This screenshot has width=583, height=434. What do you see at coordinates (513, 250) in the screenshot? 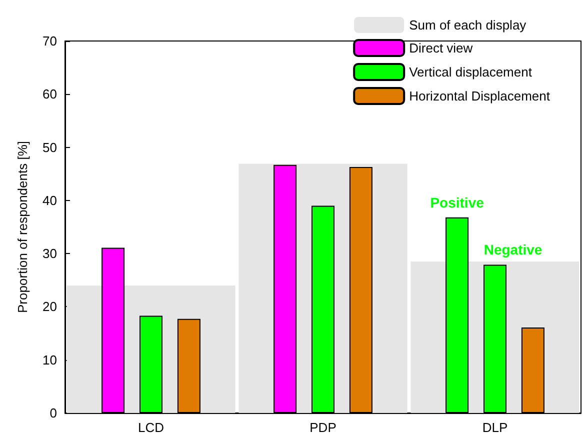
I see `data-label: Negative` at bounding box center [513, 250].